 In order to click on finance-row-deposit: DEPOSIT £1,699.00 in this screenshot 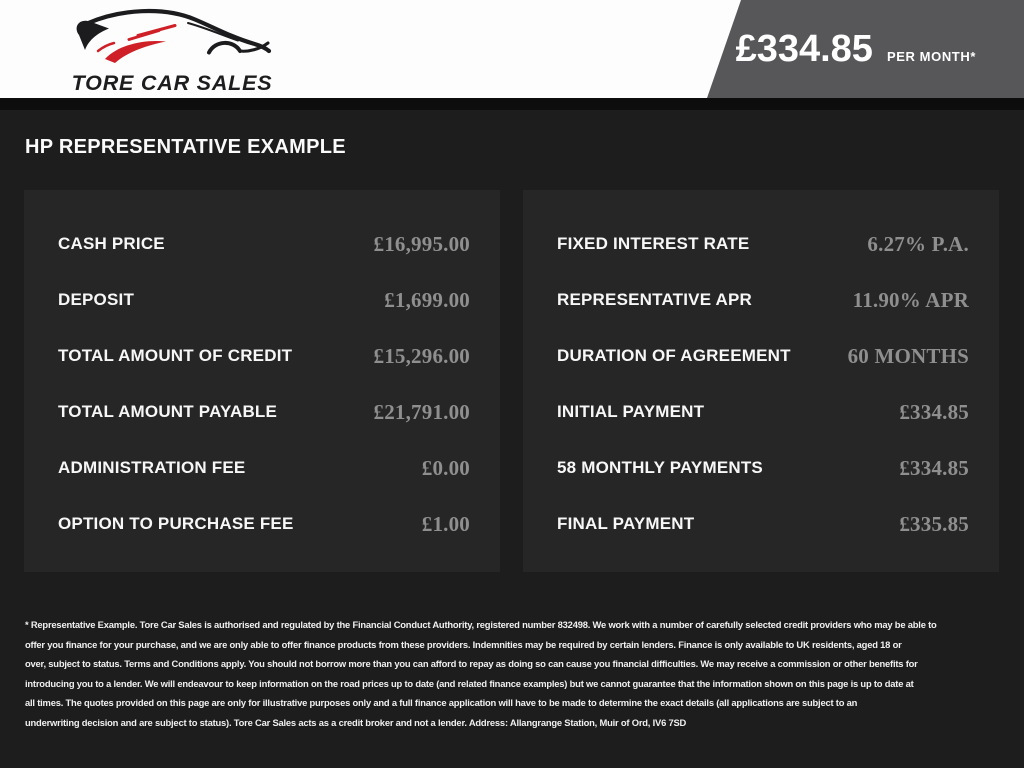, I will do `click(264, 300)`.